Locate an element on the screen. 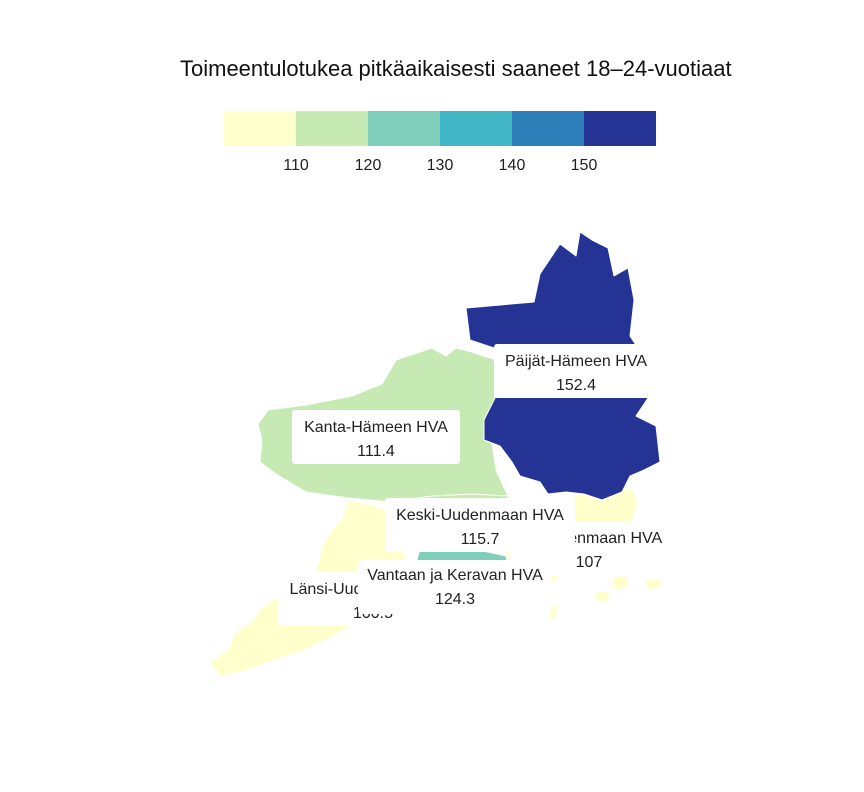 Image resolution: width=864 pixels, height=792 pixels. label-ita-value: 107 is located at coordinates (589, 562).